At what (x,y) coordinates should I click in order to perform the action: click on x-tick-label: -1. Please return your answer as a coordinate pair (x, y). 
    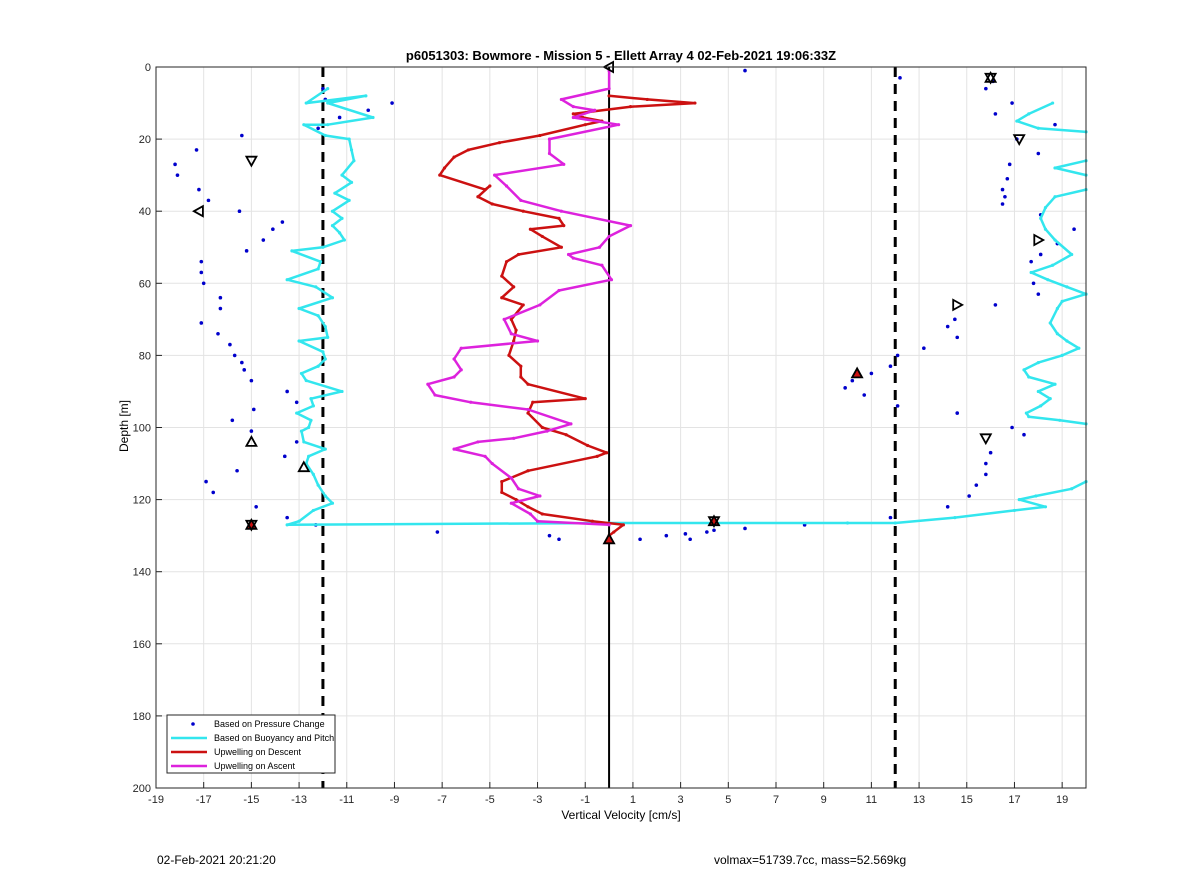
    Looking at the image, I should click on (585, 800).